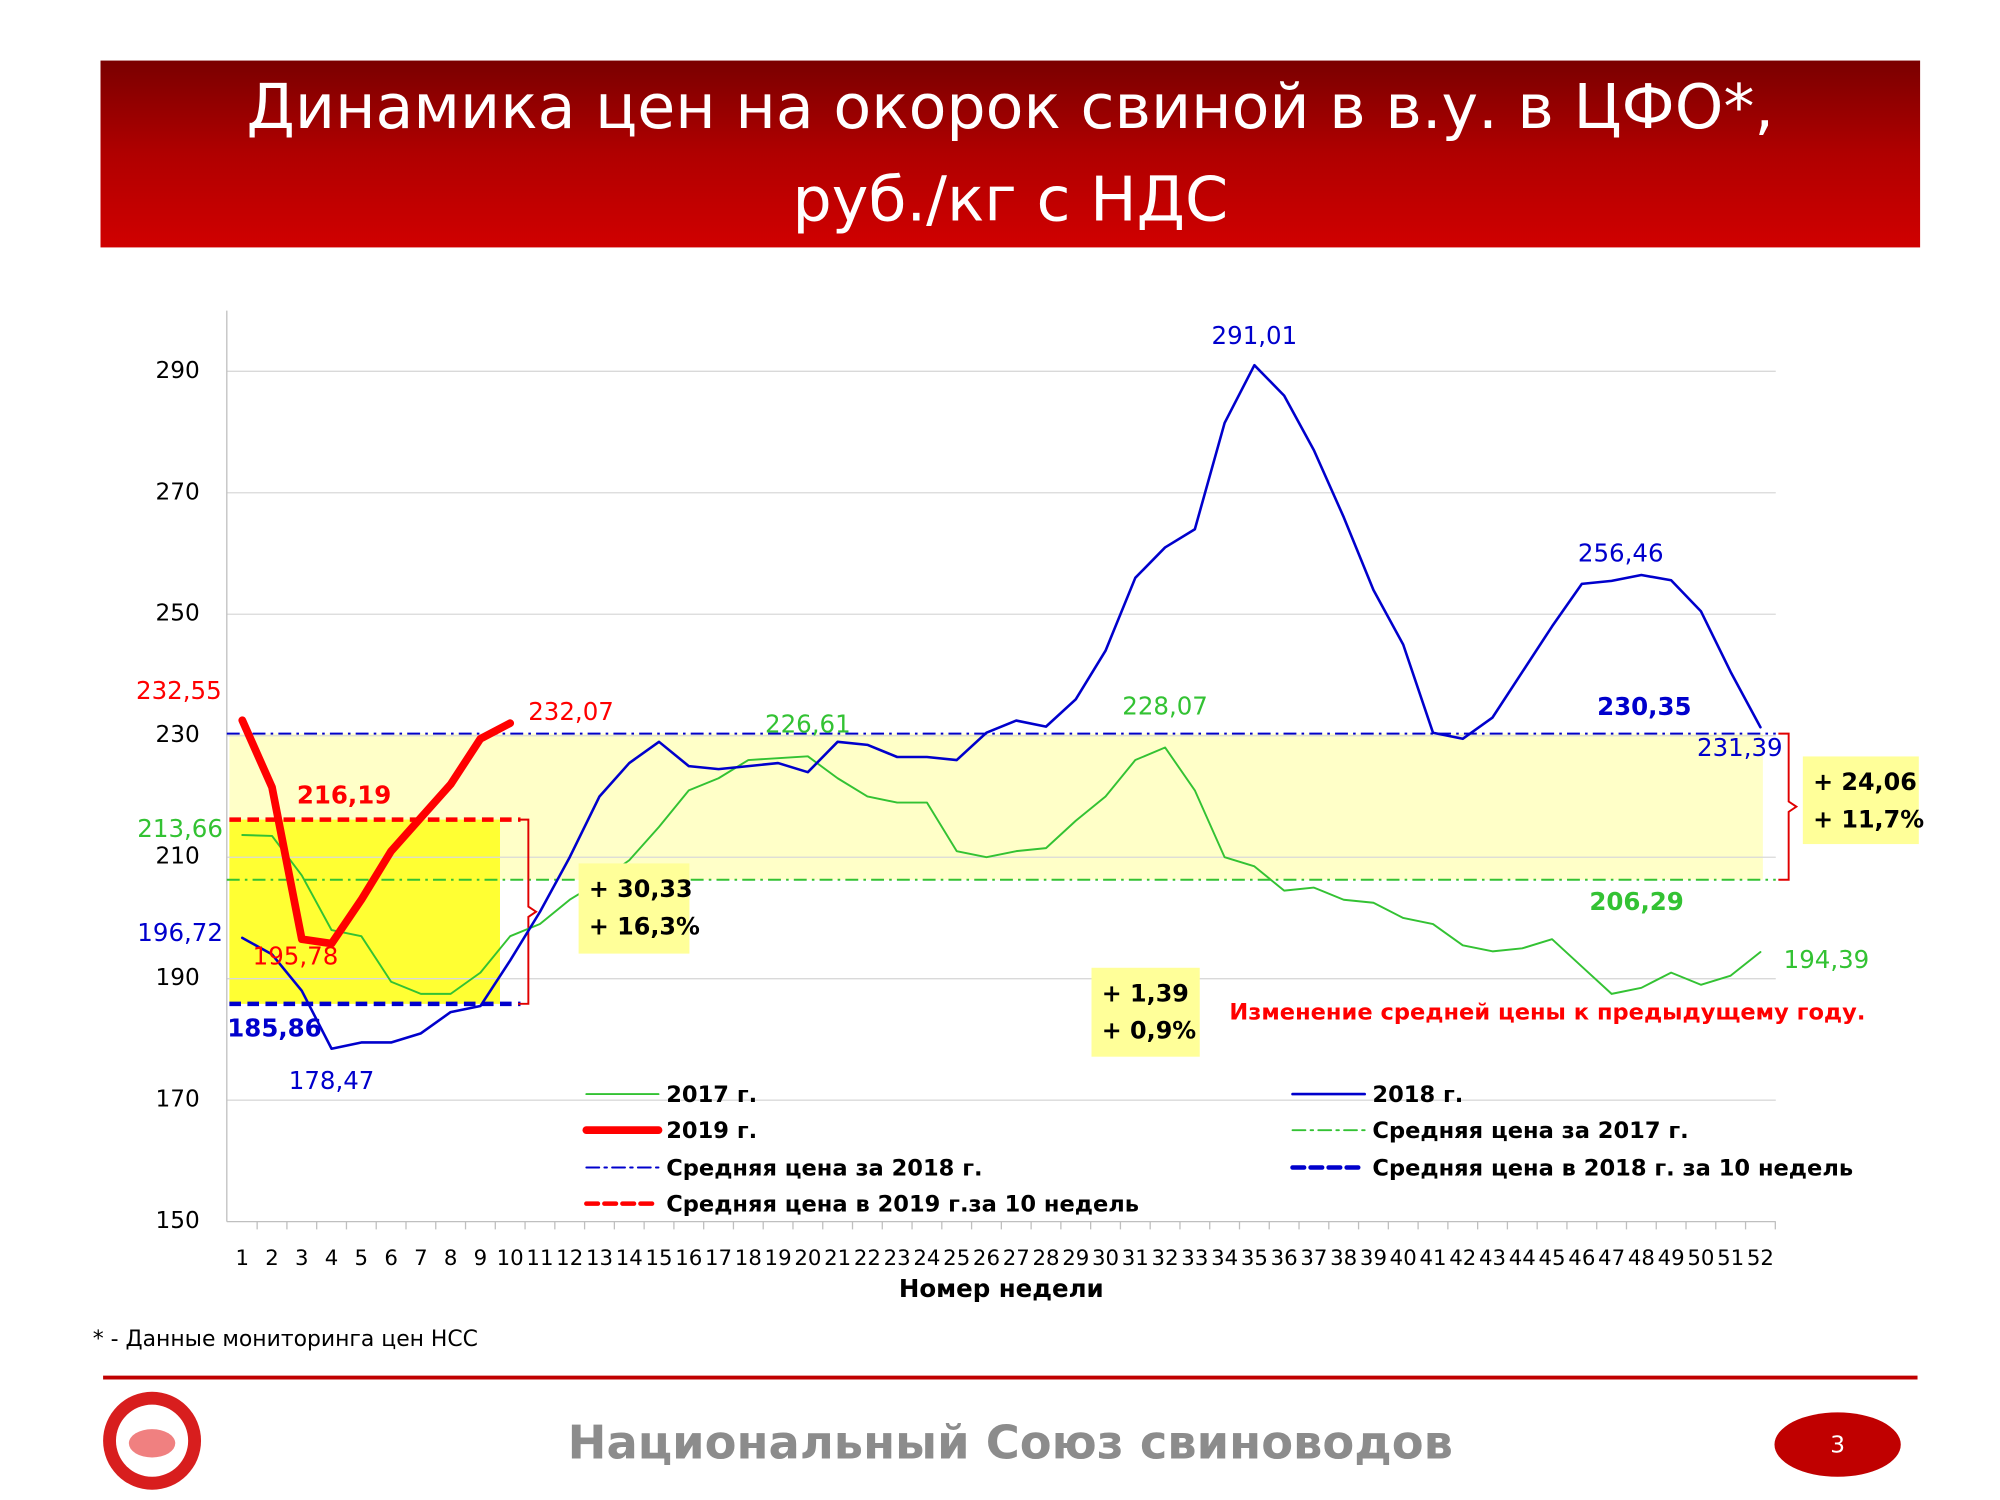 The height and width of the screenshot is (1500, 2000). Describe the element at coordinates (571, 711) in the screenshot. I see `value-label: 232,07` at that location.